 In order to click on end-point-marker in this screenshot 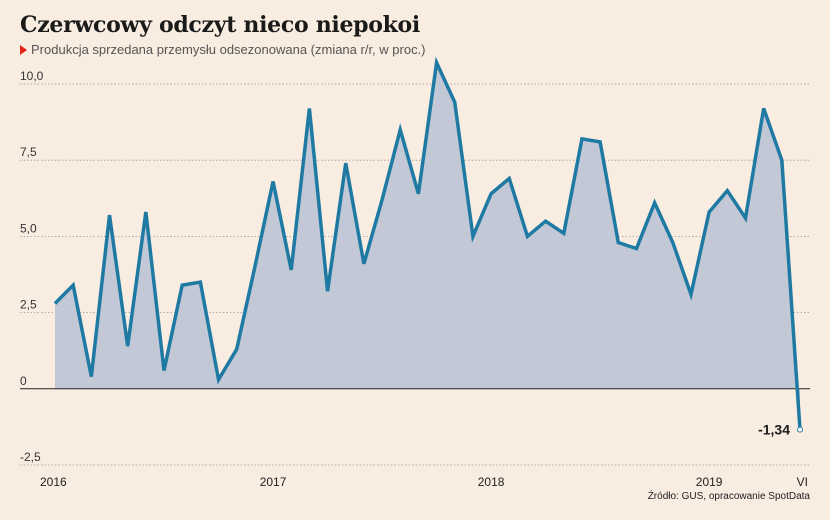, I will do `click(800, 429)`.